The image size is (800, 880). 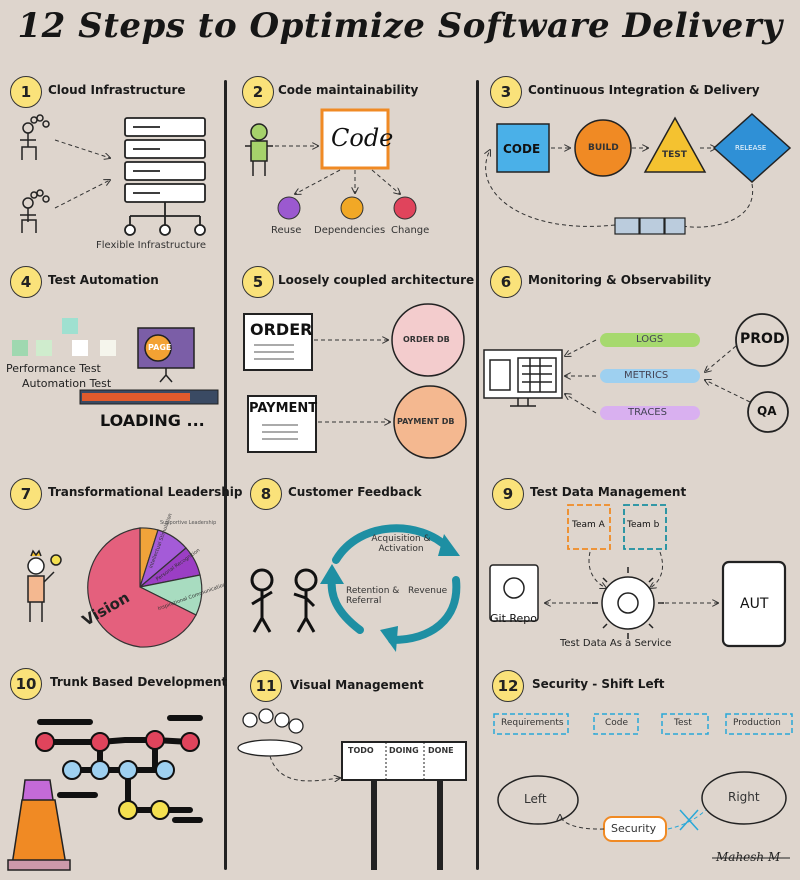 What do you see at coordinates (318, 181) in the screenshot?
I see `arrow-code-reuse` at bounding box center [318, 181].